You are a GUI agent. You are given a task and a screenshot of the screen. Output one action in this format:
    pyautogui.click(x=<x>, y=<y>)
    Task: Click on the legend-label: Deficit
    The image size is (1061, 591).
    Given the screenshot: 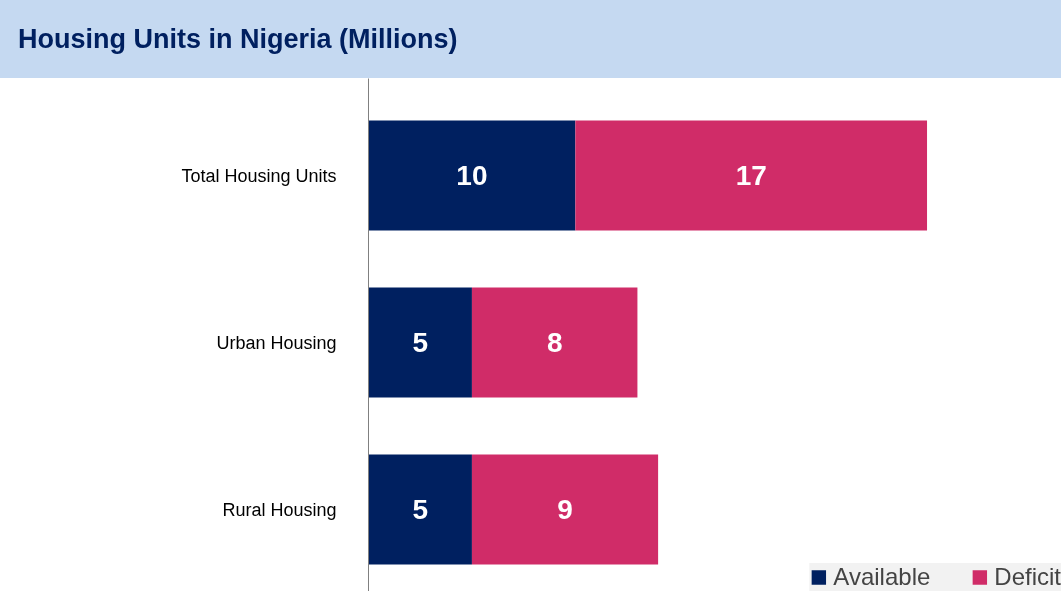 What is the action you would take?
    pyautogui.click(x=1027, y=577)
    